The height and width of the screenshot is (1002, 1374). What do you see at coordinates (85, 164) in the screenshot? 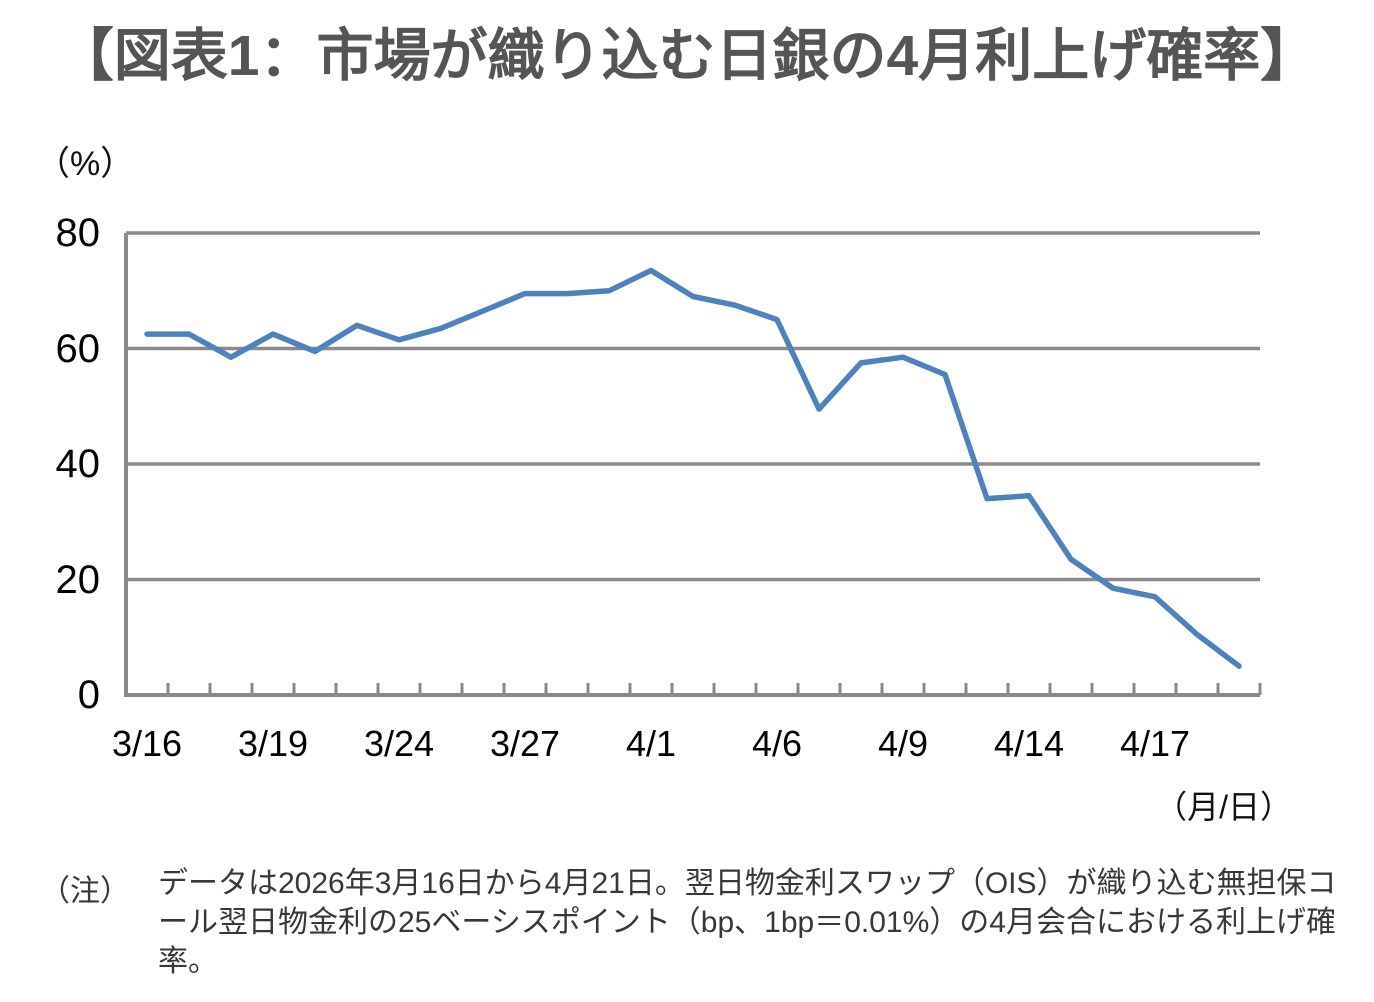
I see `y-axis-unit-label: （%）` at bounding box center [85, 164].